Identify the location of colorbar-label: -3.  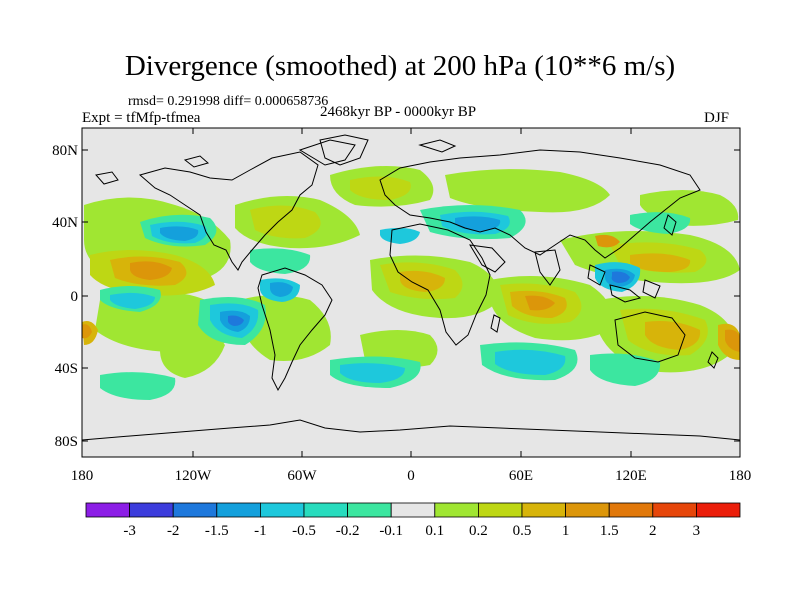
(129, 531).